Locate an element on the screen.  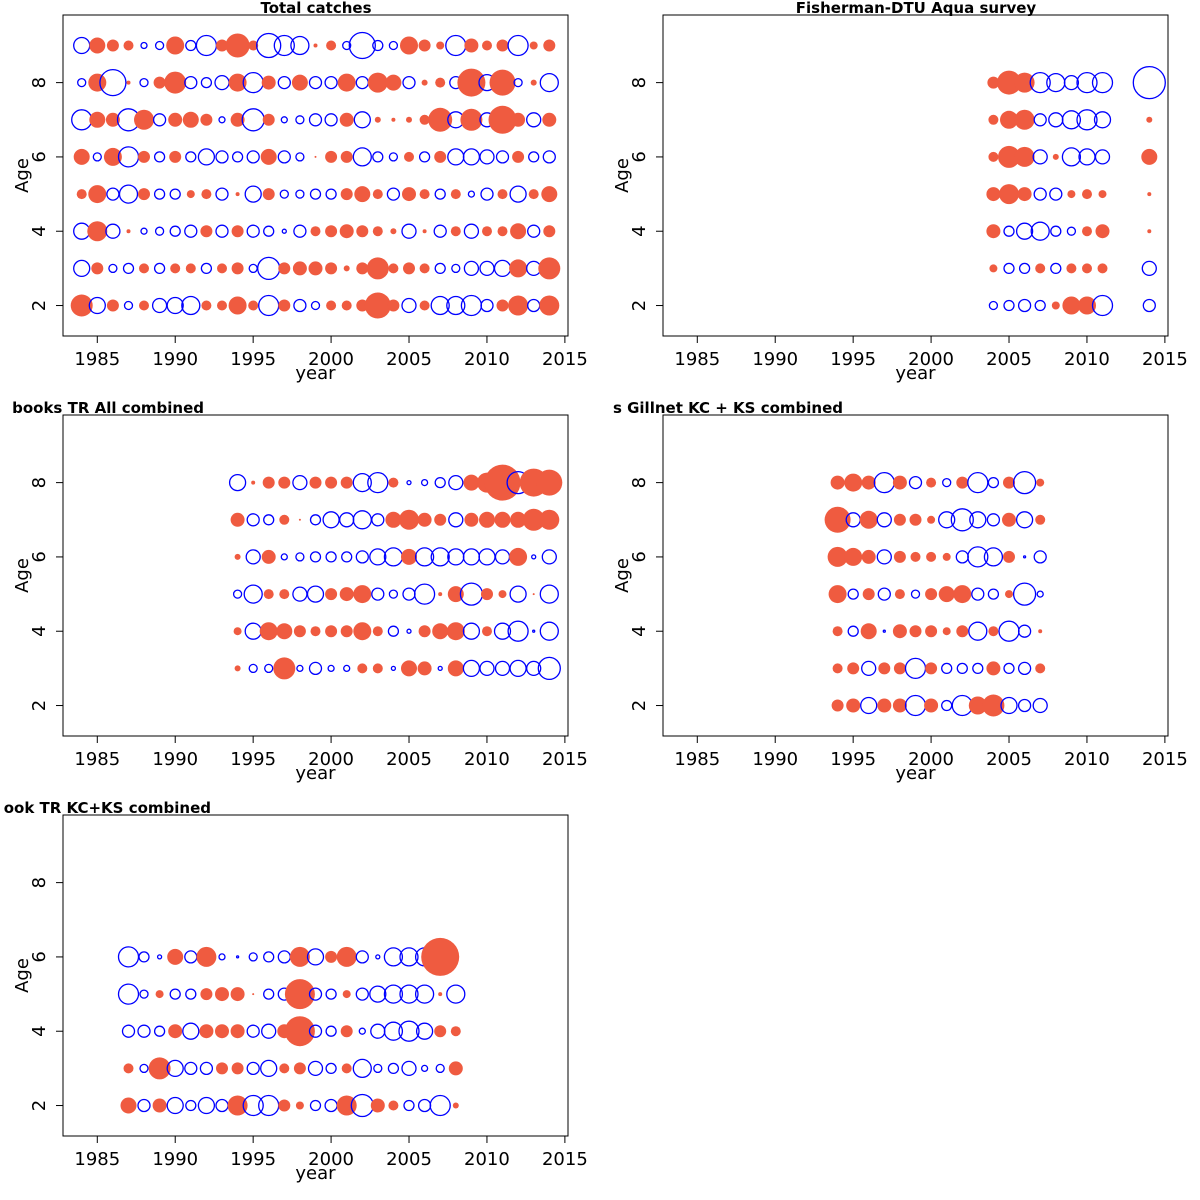
residual-bubble-1990-age3 is located at coordinates (175, 268).